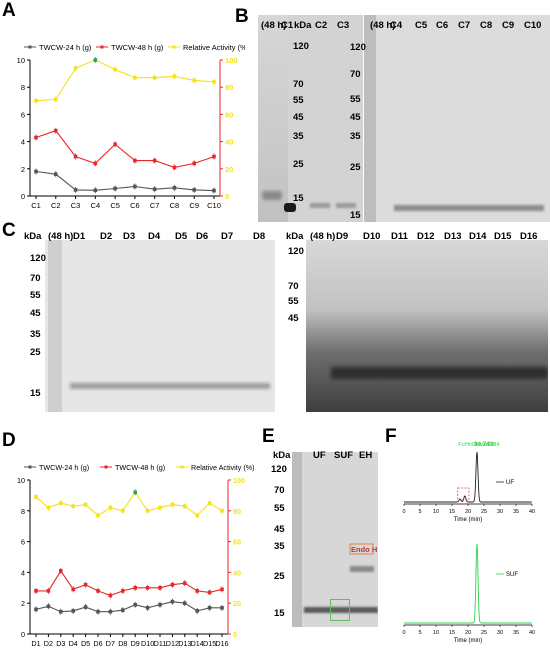 Image resolution: width=550 pixels, height=653 pixels. What do you see at coordinates (23, 196) in the screenshot?
I see `y-tick-label-left: 0` at bounding box center [23, 196].